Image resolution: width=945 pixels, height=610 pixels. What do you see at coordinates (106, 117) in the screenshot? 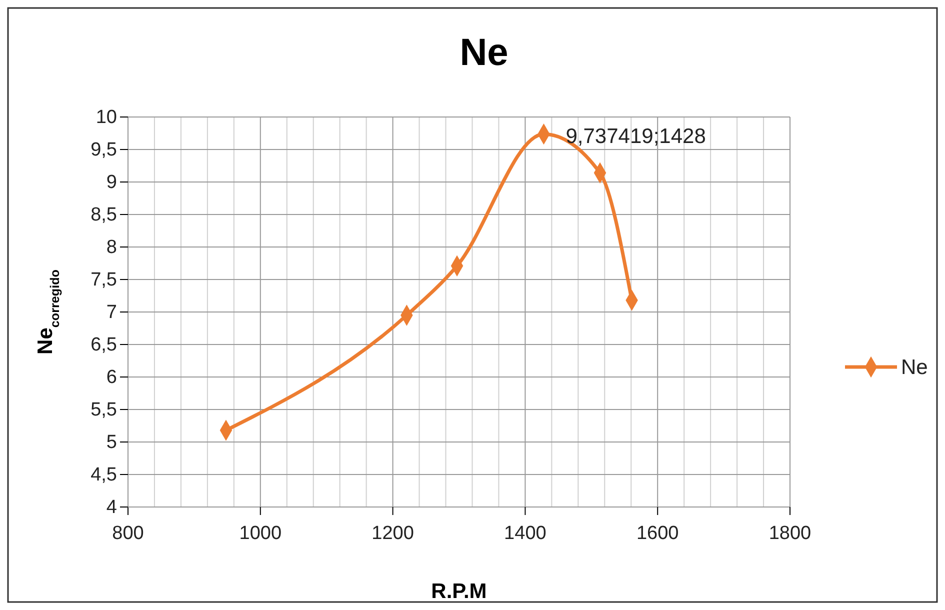
I see `y-tick-label: 10` at bounding box center [106, 117].